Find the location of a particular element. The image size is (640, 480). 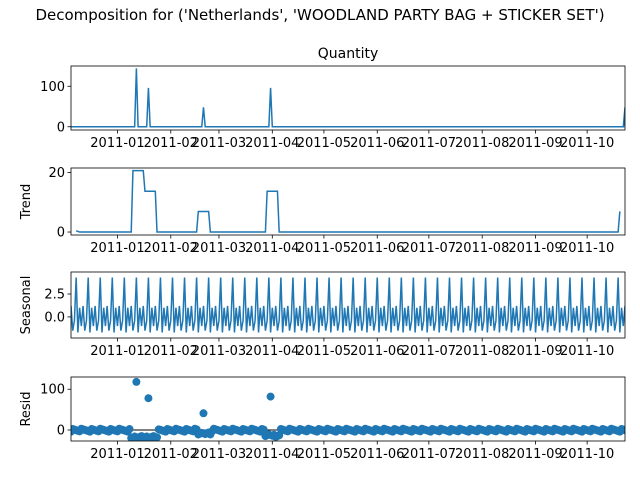

y-axis-label: Trend is located at coordinates (26, 202).